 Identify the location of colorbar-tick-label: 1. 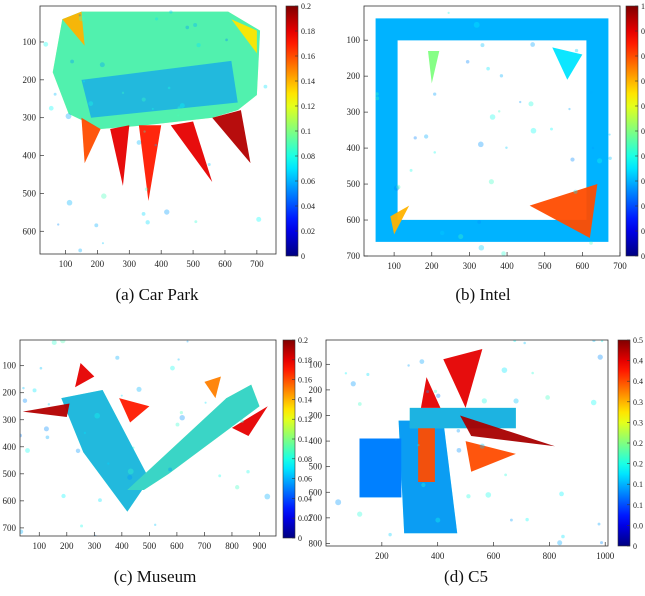
(643, 6).